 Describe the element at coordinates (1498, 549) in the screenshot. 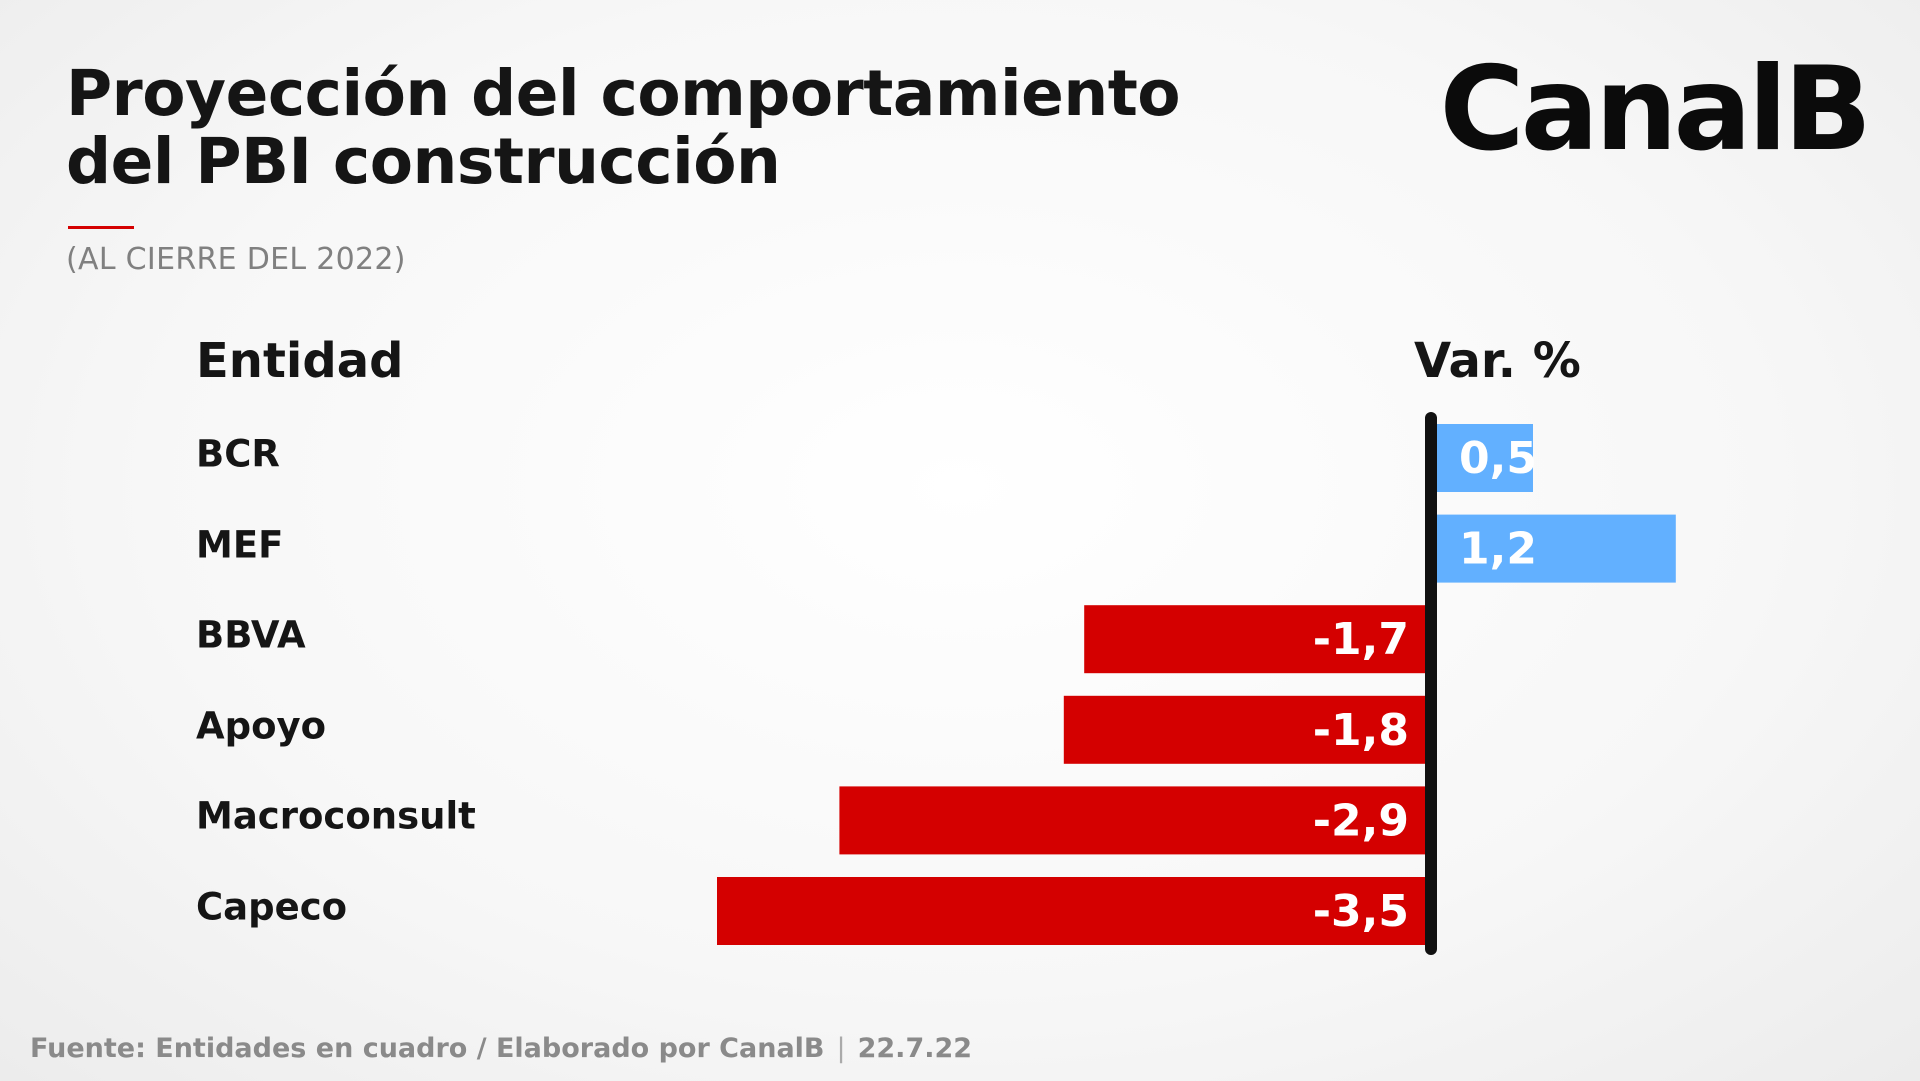

I see `value-label-mef: 1,2` at that location.